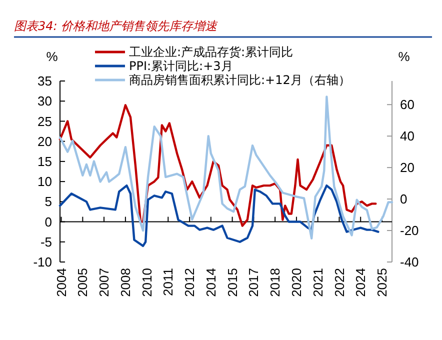  Describe the element at coordinates (61, 282) in the screenshot. I see `x-tick-label: 2004` at that location.